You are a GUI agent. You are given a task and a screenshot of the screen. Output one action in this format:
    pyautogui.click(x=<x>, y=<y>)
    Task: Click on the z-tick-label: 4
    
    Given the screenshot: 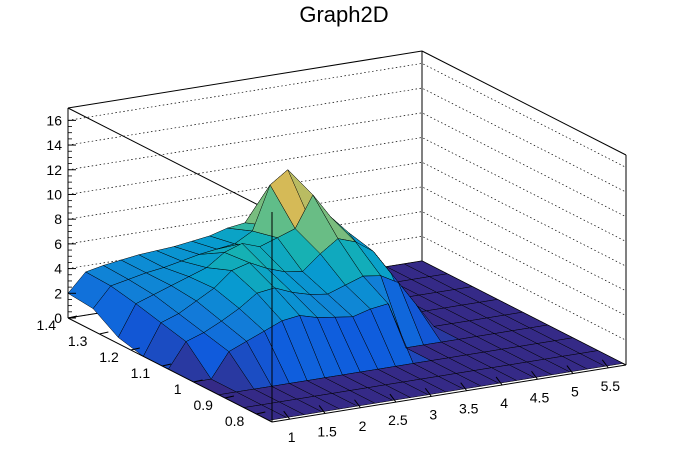 What is the action you would take?
    pyautogui.click(x=58, y=269)
    